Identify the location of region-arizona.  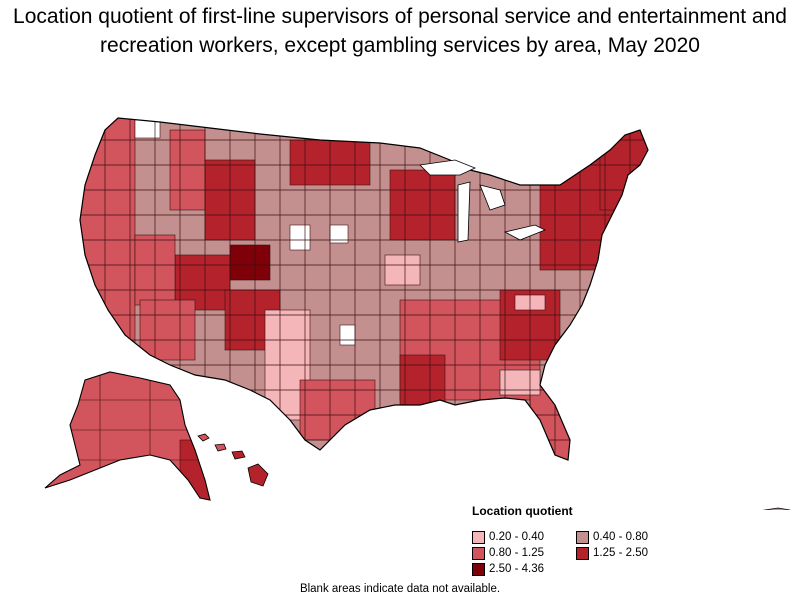
(167, 330).